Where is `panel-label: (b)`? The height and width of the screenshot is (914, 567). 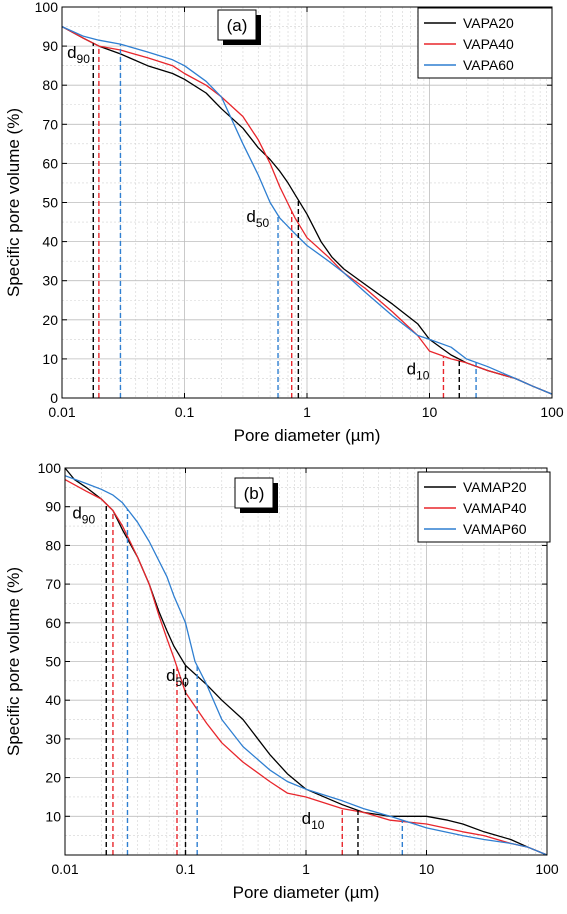
panel-label: (b) is located at coordinates (254, 493).